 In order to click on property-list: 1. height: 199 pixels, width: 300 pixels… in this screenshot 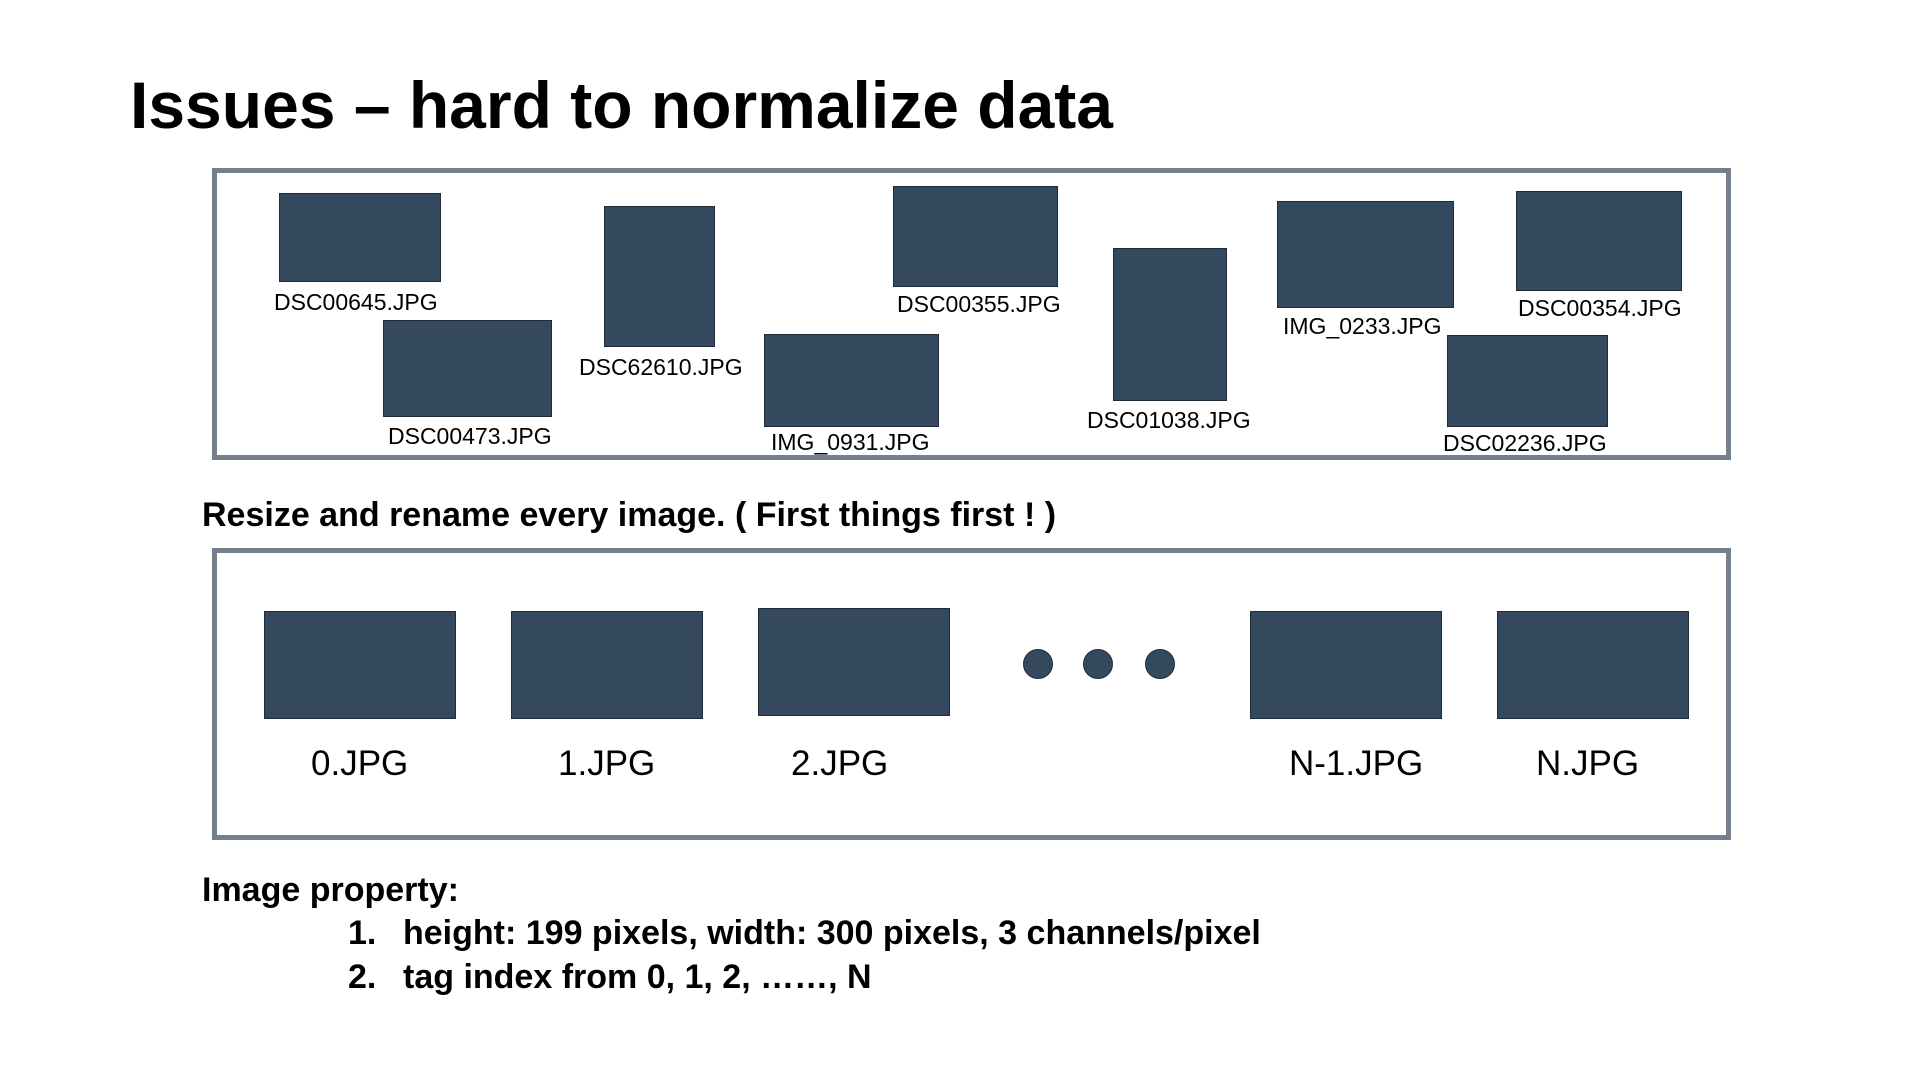, I will do `click(804, 960)`.